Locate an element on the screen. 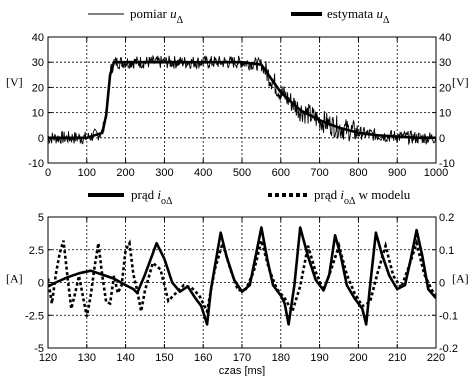  bottom-x-tick-label: 130 is located at coordinates (87, 358).